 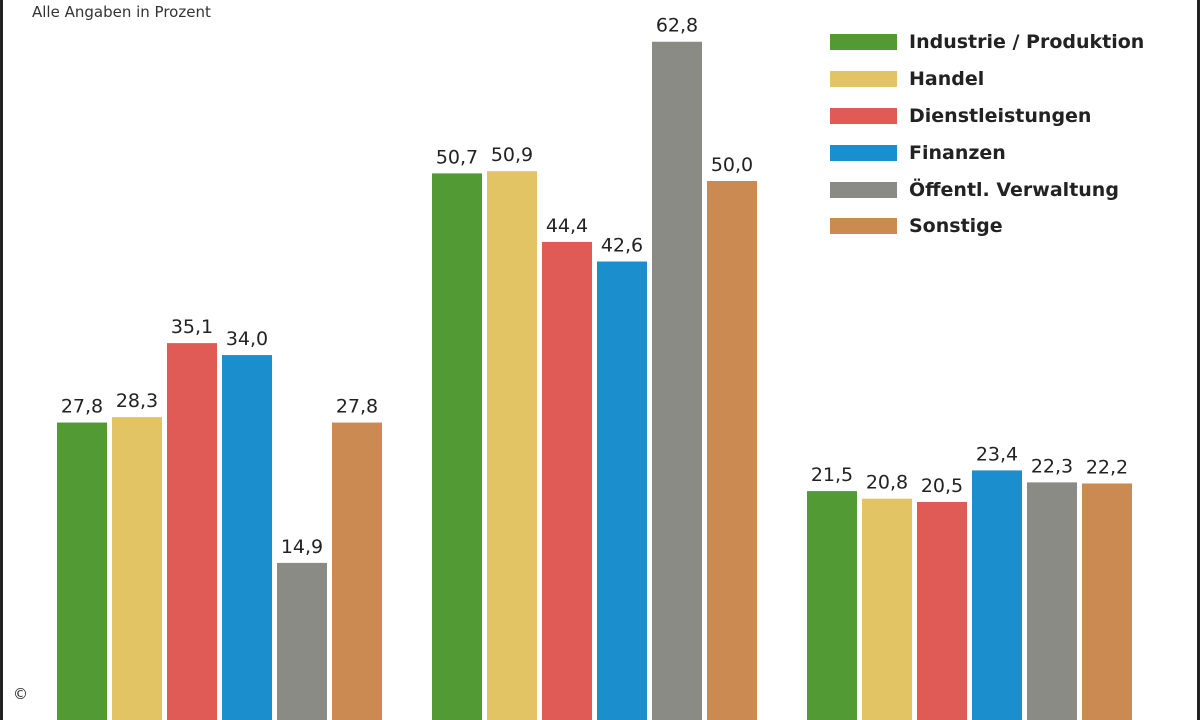 What do you see at coordinates (956, 226) in the screenshot?
I see `legend-label: Sonstige` at bounding box center [956, 226].